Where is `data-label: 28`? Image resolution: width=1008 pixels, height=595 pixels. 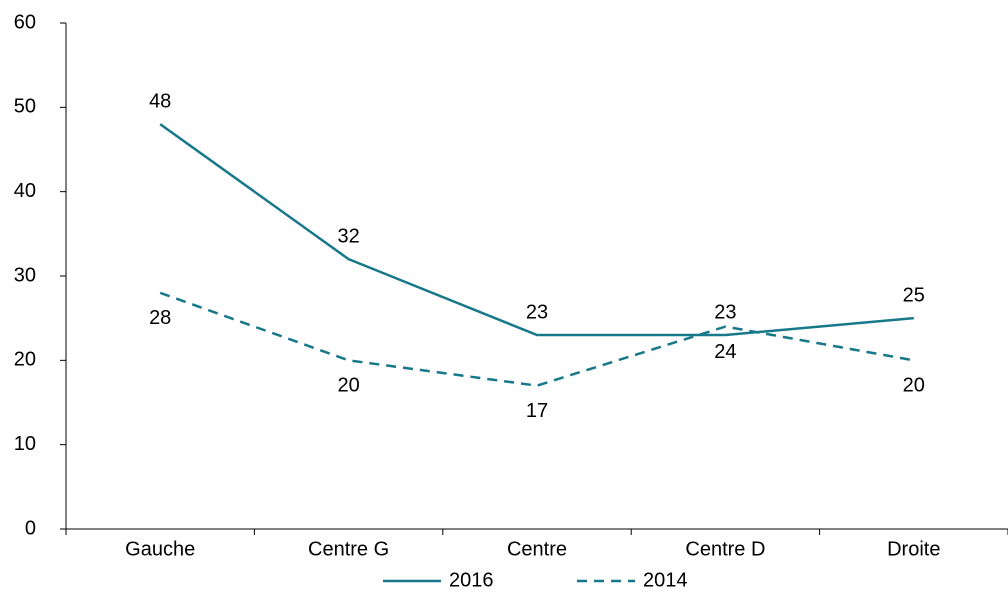 data-label: 28 is located at coordinates (160, 318).